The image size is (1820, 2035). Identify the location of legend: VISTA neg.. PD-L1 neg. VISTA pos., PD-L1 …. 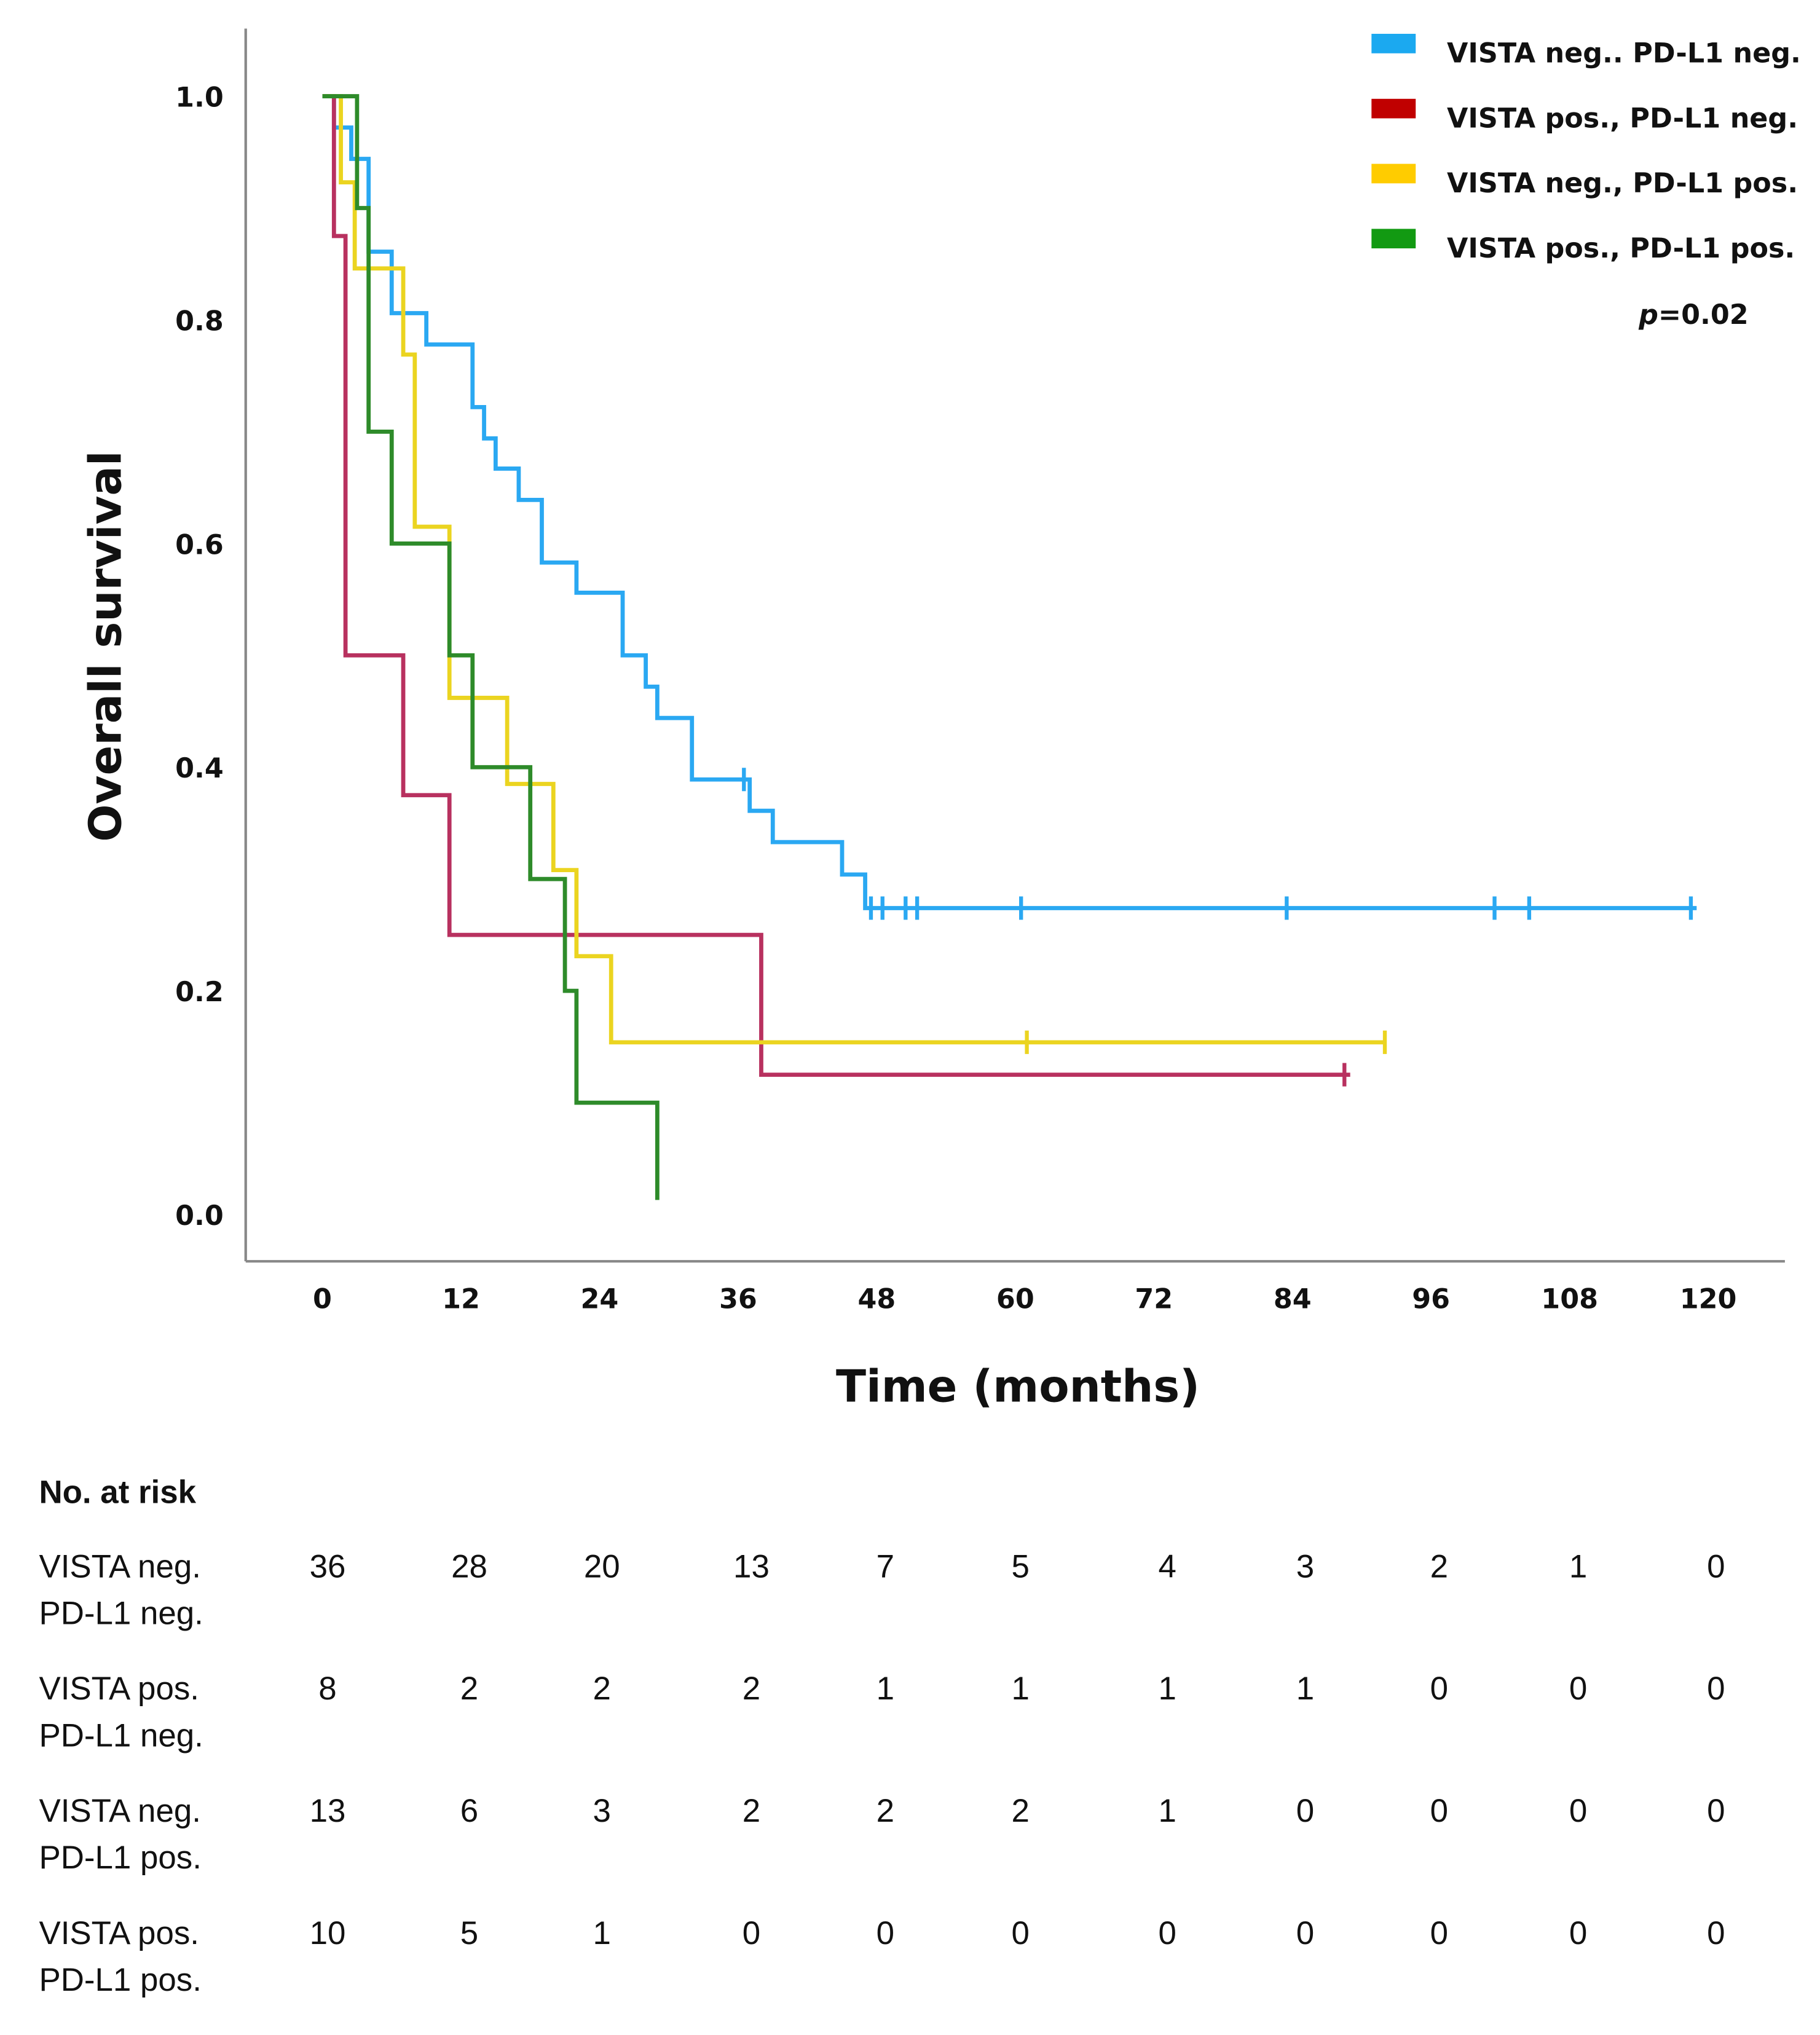
(1586, 149).